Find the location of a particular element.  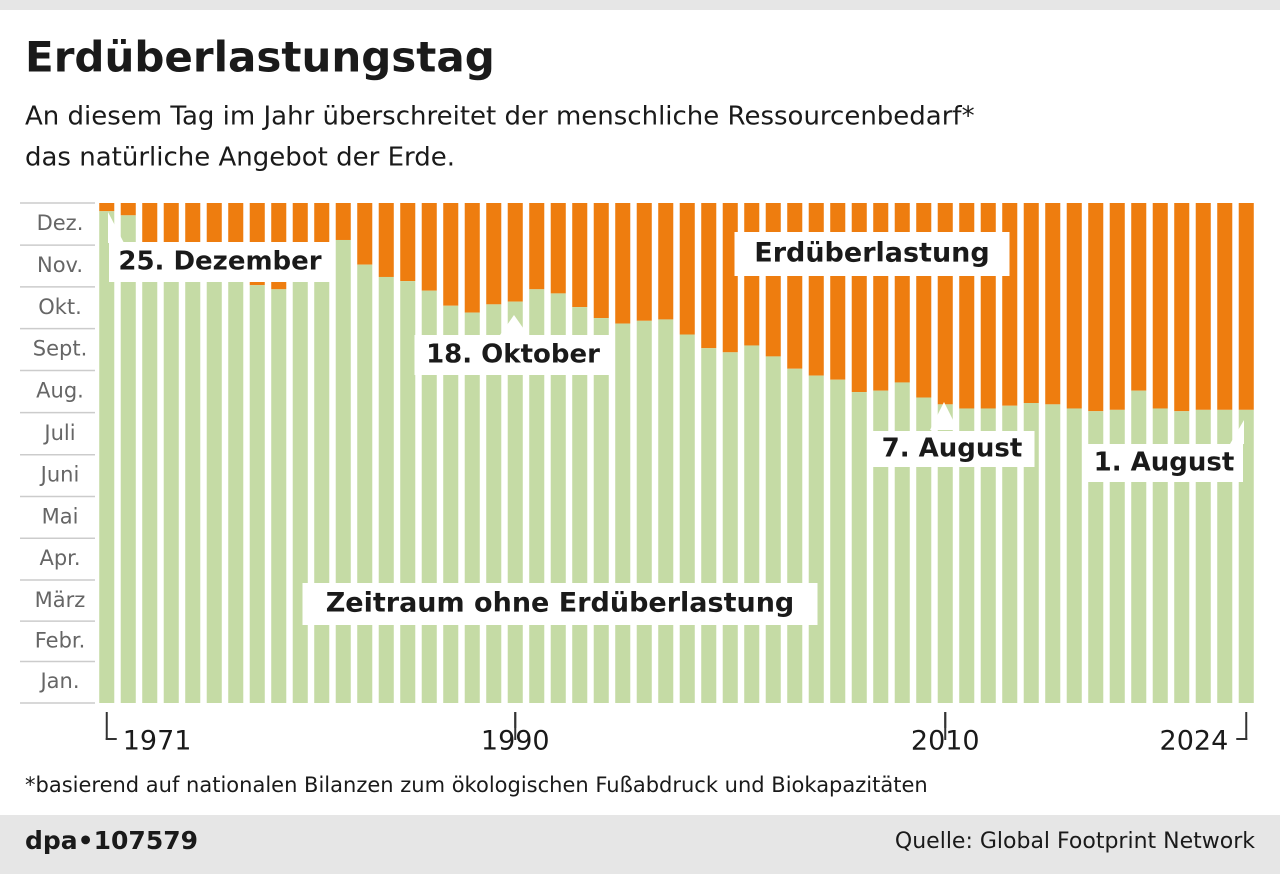

x-tick-label: 1990 is located at coordinates (515, 741).